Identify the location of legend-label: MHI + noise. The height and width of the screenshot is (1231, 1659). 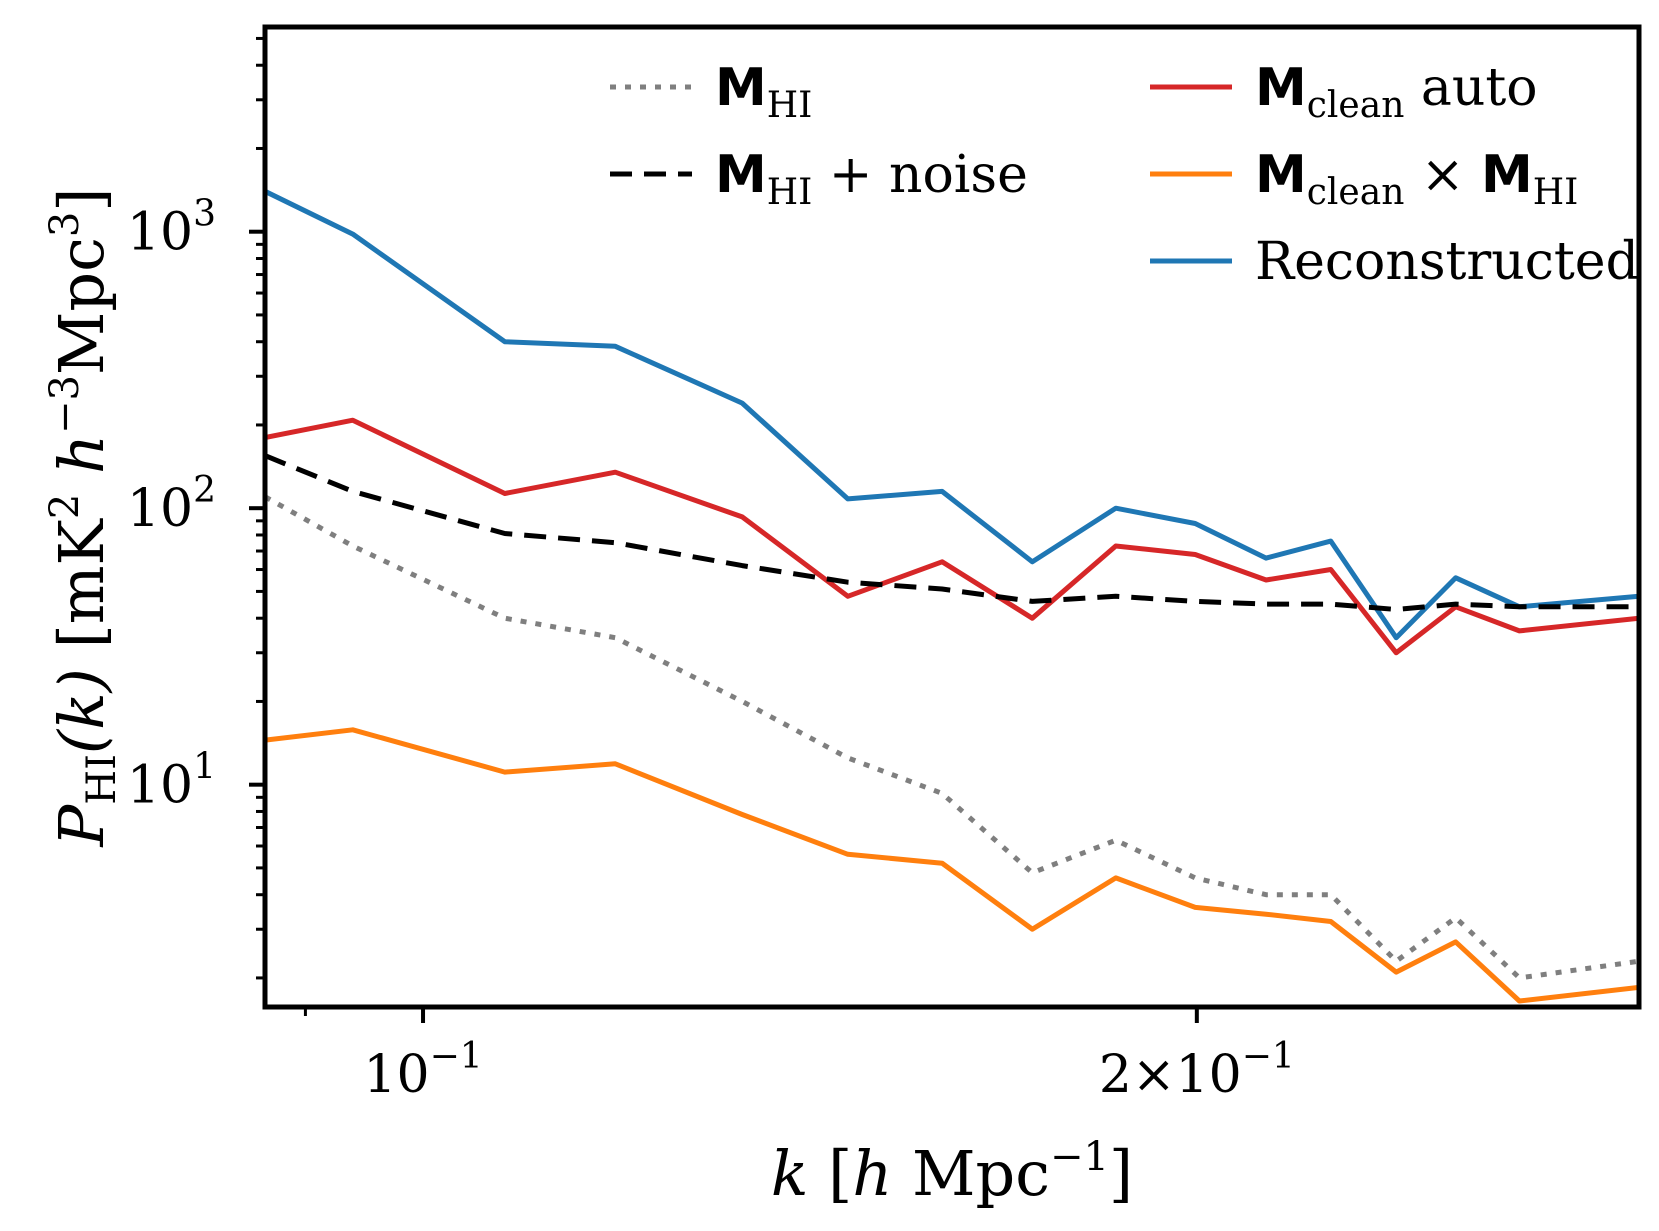
(871, 179).